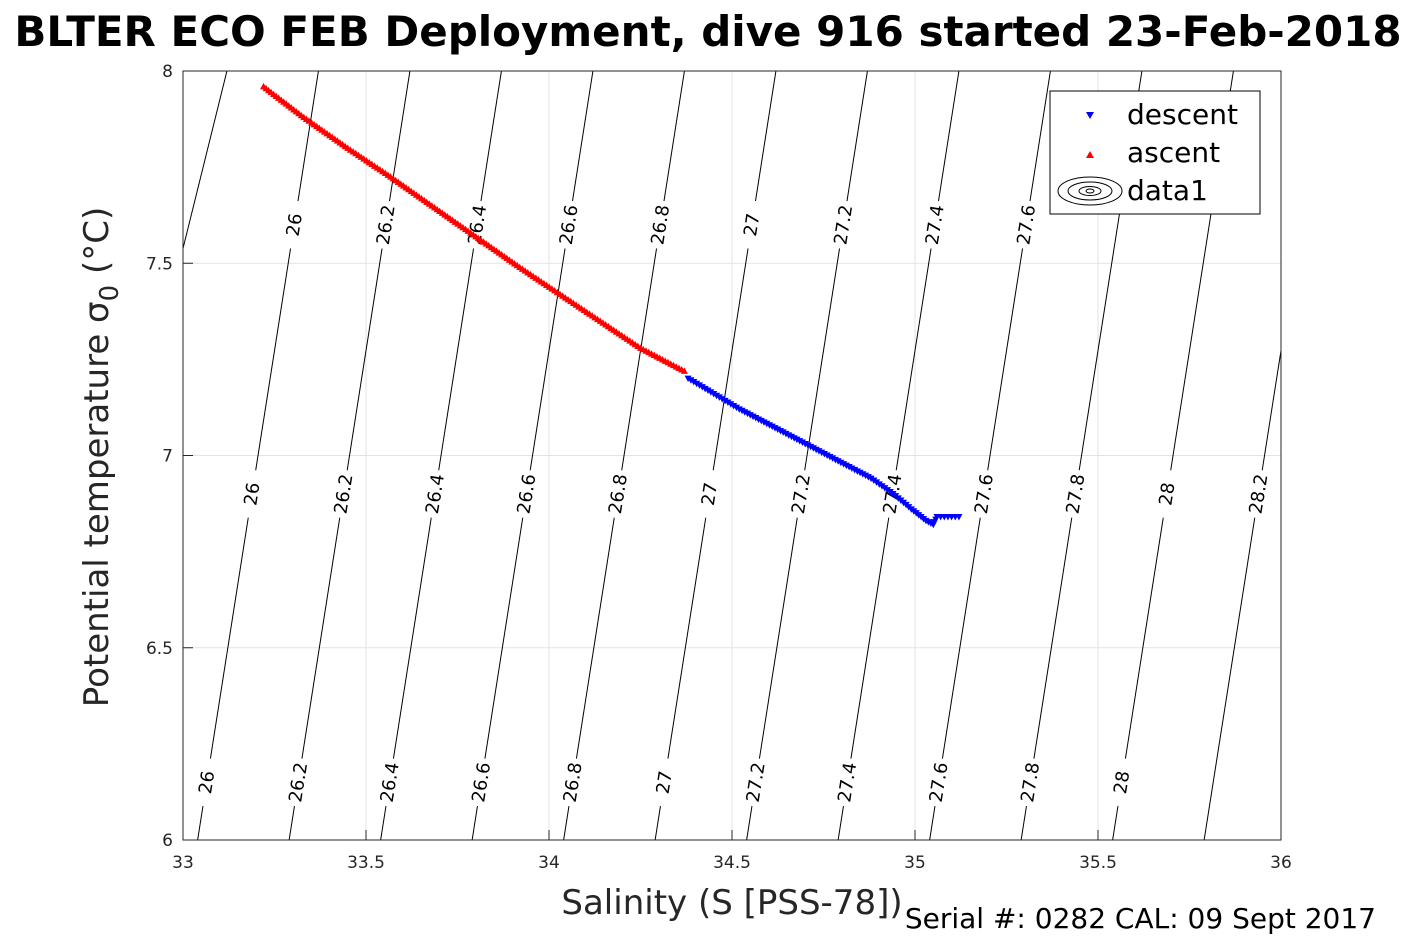 This screenshot has width=1417, height=945. What do you see at coordinates (1173, 152) in the screenshot?
I see `legend-ascent-label: ascent` at bounding box center [1173, 152].